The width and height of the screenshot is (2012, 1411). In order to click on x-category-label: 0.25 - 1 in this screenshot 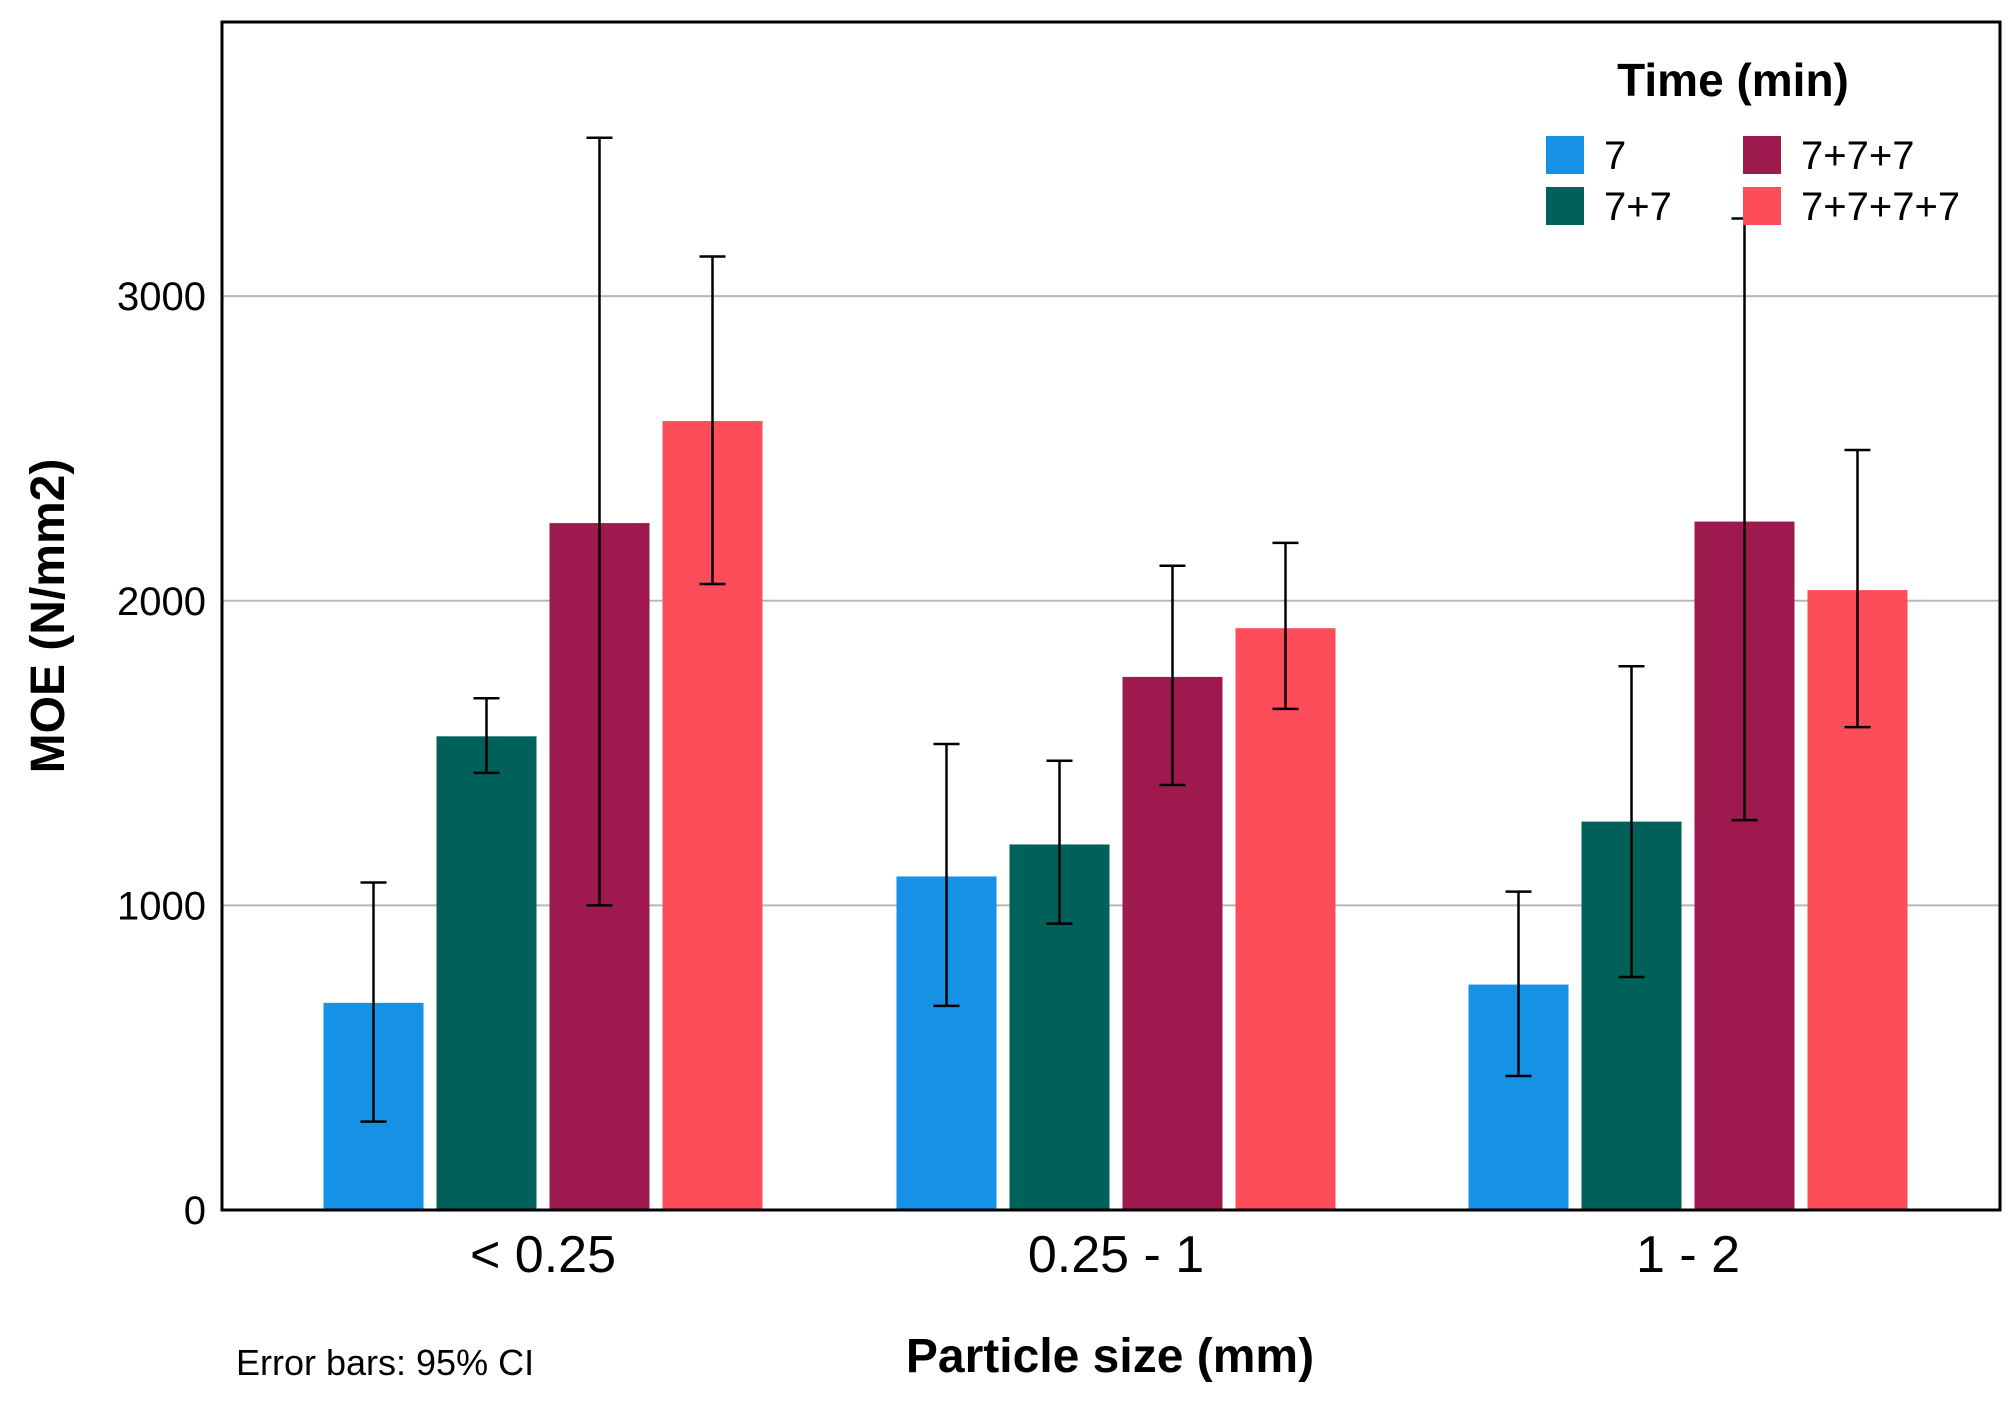, I will do `click(1116, 1255)`.